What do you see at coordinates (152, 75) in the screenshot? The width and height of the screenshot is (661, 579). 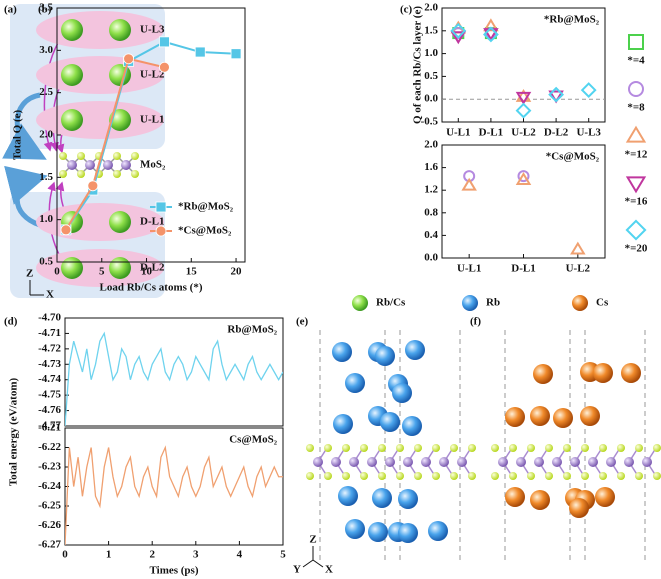 I see `layer-label: U-L2` at bounding box center [152, 75].